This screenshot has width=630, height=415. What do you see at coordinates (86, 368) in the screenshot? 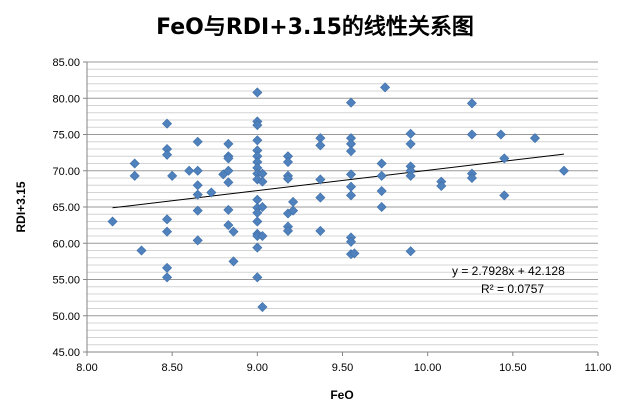
I see `x-tick-label: 8.00` at bounding box center [86, 368].